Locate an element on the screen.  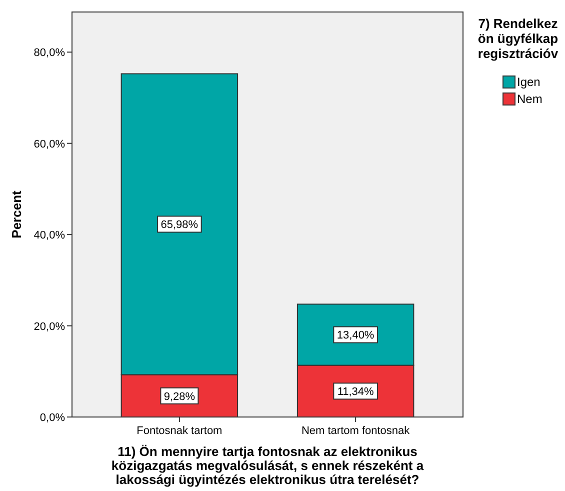
x-axis-title: 11) Ön mennyire tartja fontosnak az elektronikus közigazgatás megvalósulását, s ennek részeként a lakossági ügyintézés elektronikus útra terelését? is located at coordinates (267, 465).